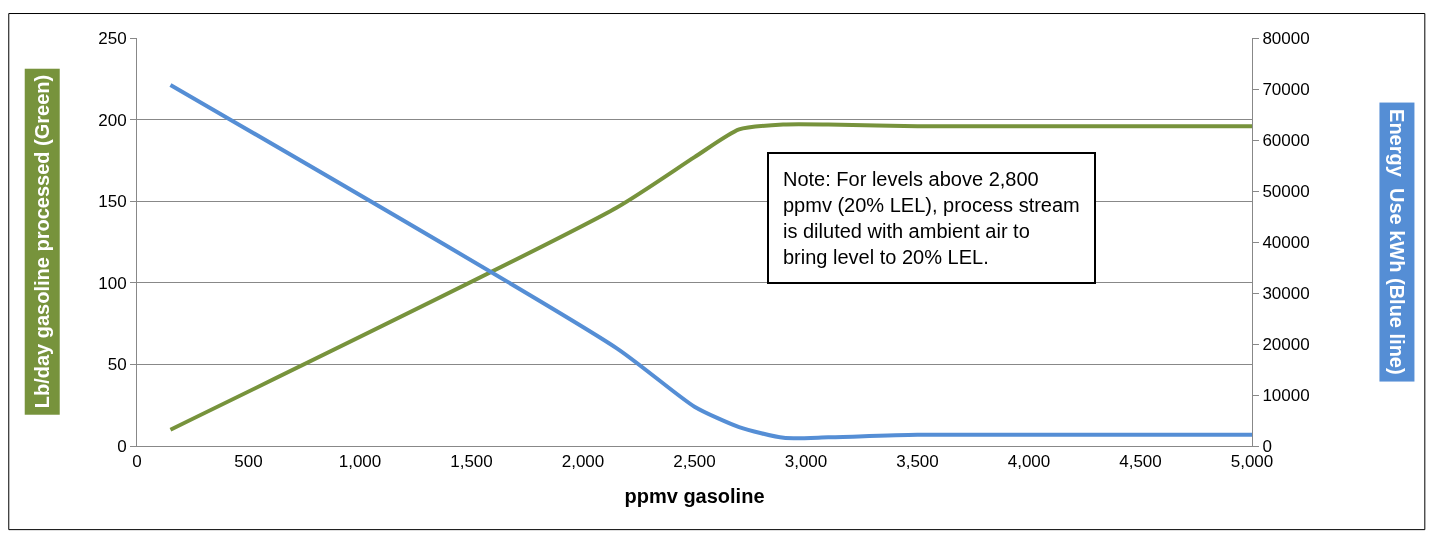  What do you see at coordinates (917, 462) in the screenshot?
I see `x-tick-label: 3,500` at bounding box center [917, 462].